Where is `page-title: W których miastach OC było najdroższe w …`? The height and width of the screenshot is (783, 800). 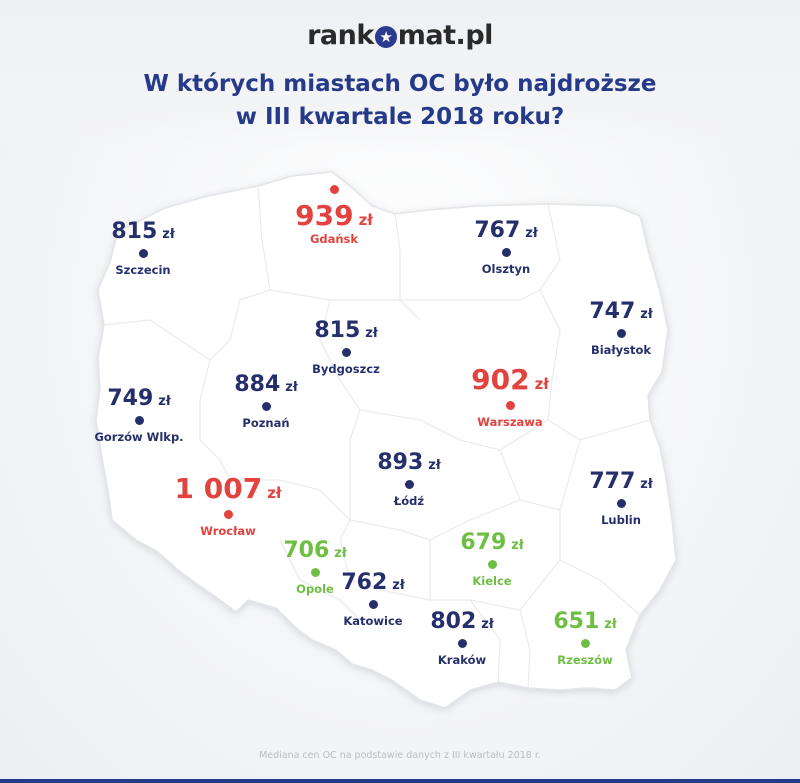
page-title: W których miastach OC było najdroższe w … is located at coordinates (400, 101).